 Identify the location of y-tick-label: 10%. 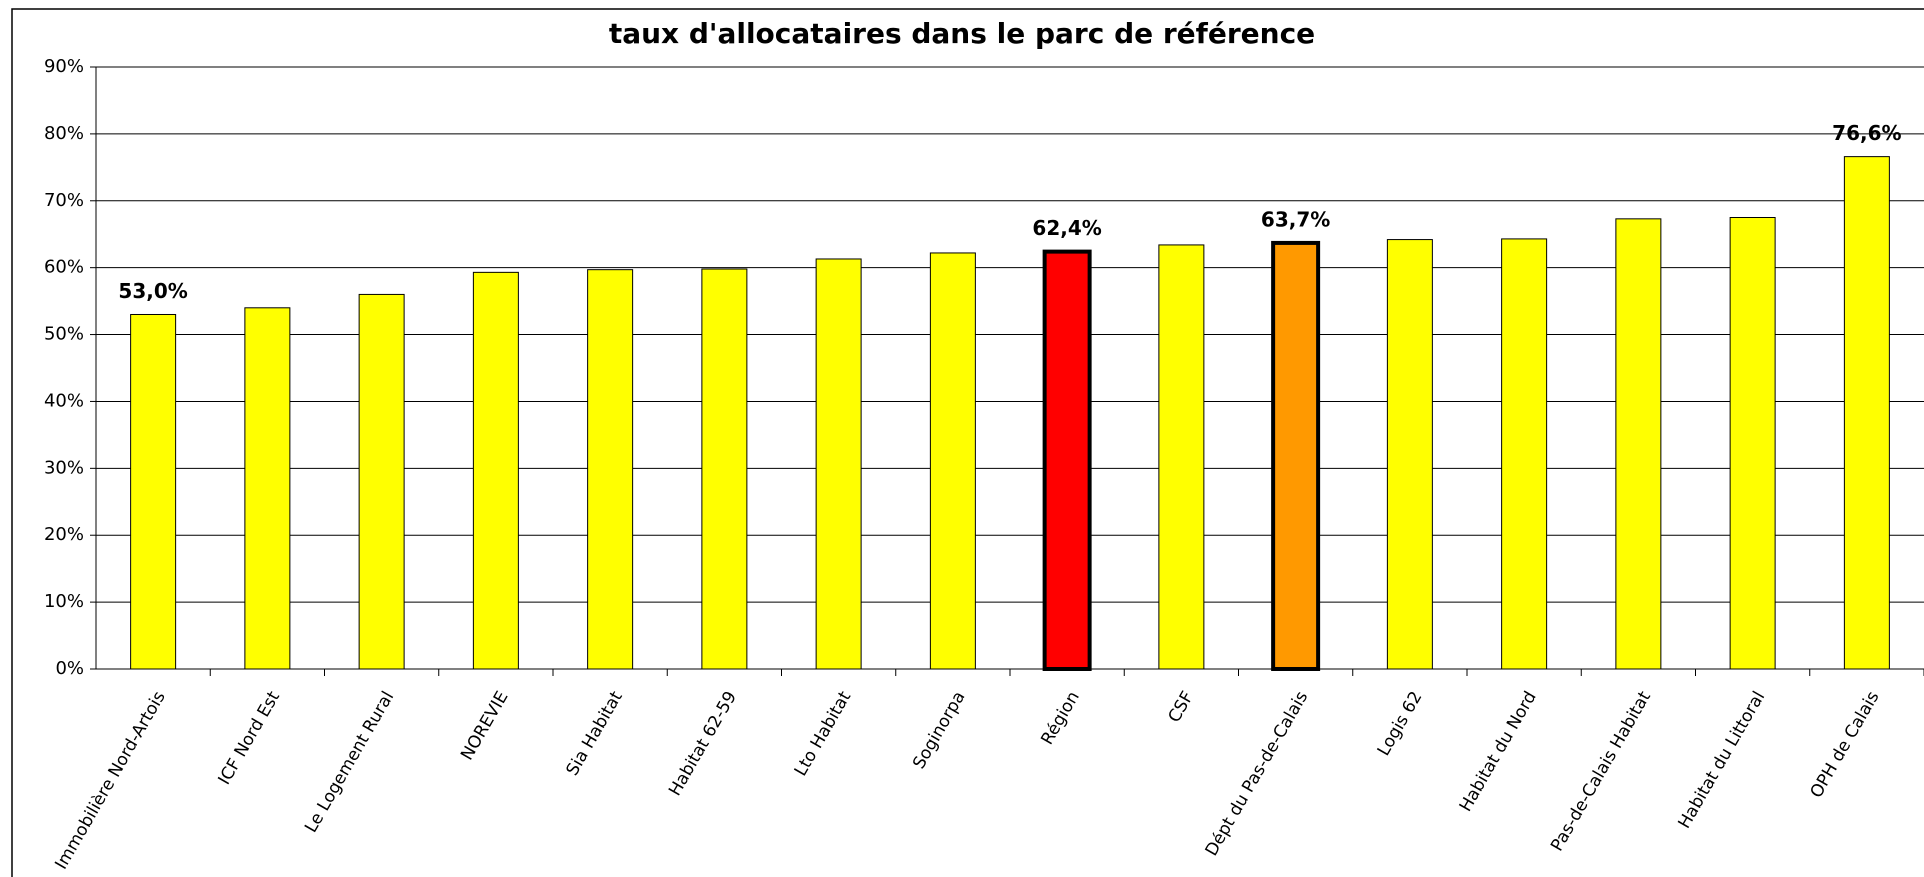
(64, 601).